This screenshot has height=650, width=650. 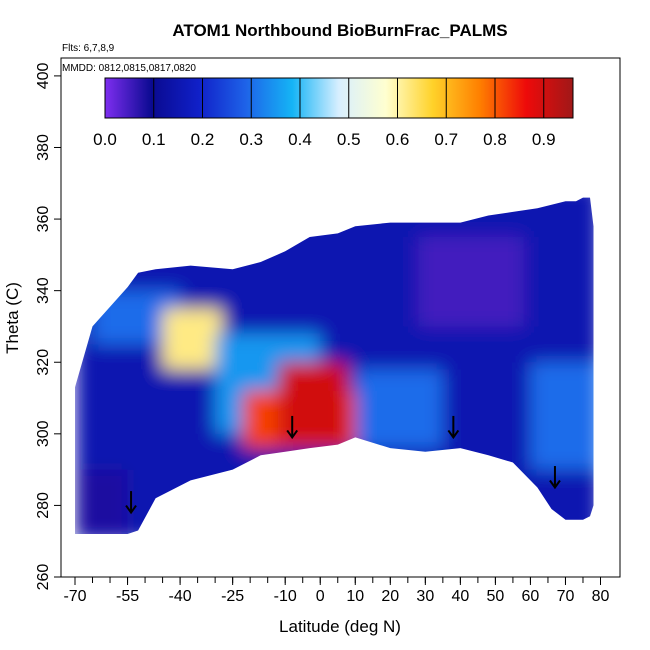 I want to click on colorbar-tick-label: 0.4, so click(x=300, y=139).